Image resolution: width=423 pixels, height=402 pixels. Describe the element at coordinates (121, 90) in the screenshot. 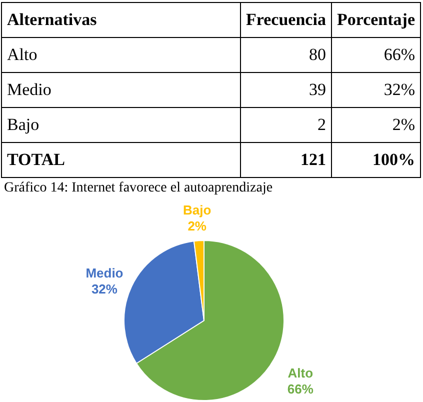

I see `text: Medio` at that location.